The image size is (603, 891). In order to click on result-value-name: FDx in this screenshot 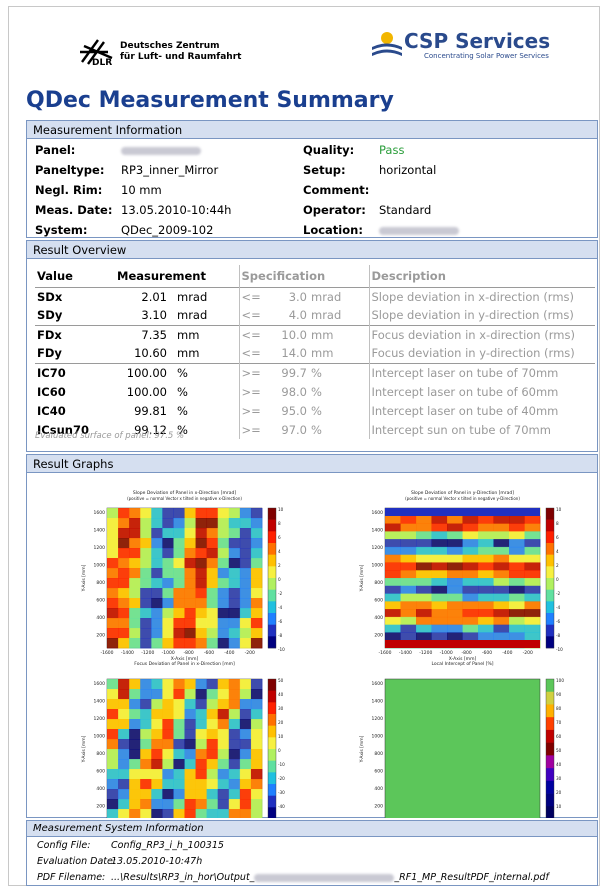, I will do `click(75, 334)`.